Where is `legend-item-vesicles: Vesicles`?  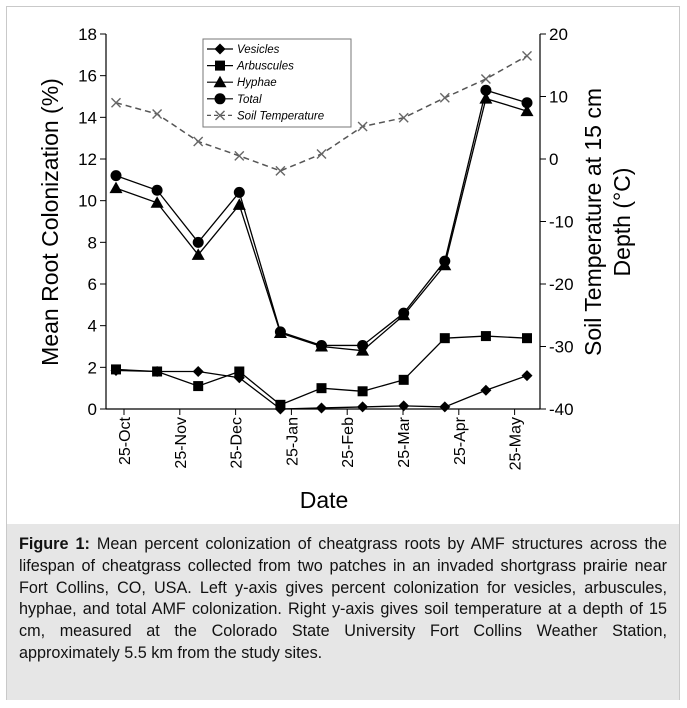
legend-item-vesicles: Vesicles is located at coordinates (243, 49).